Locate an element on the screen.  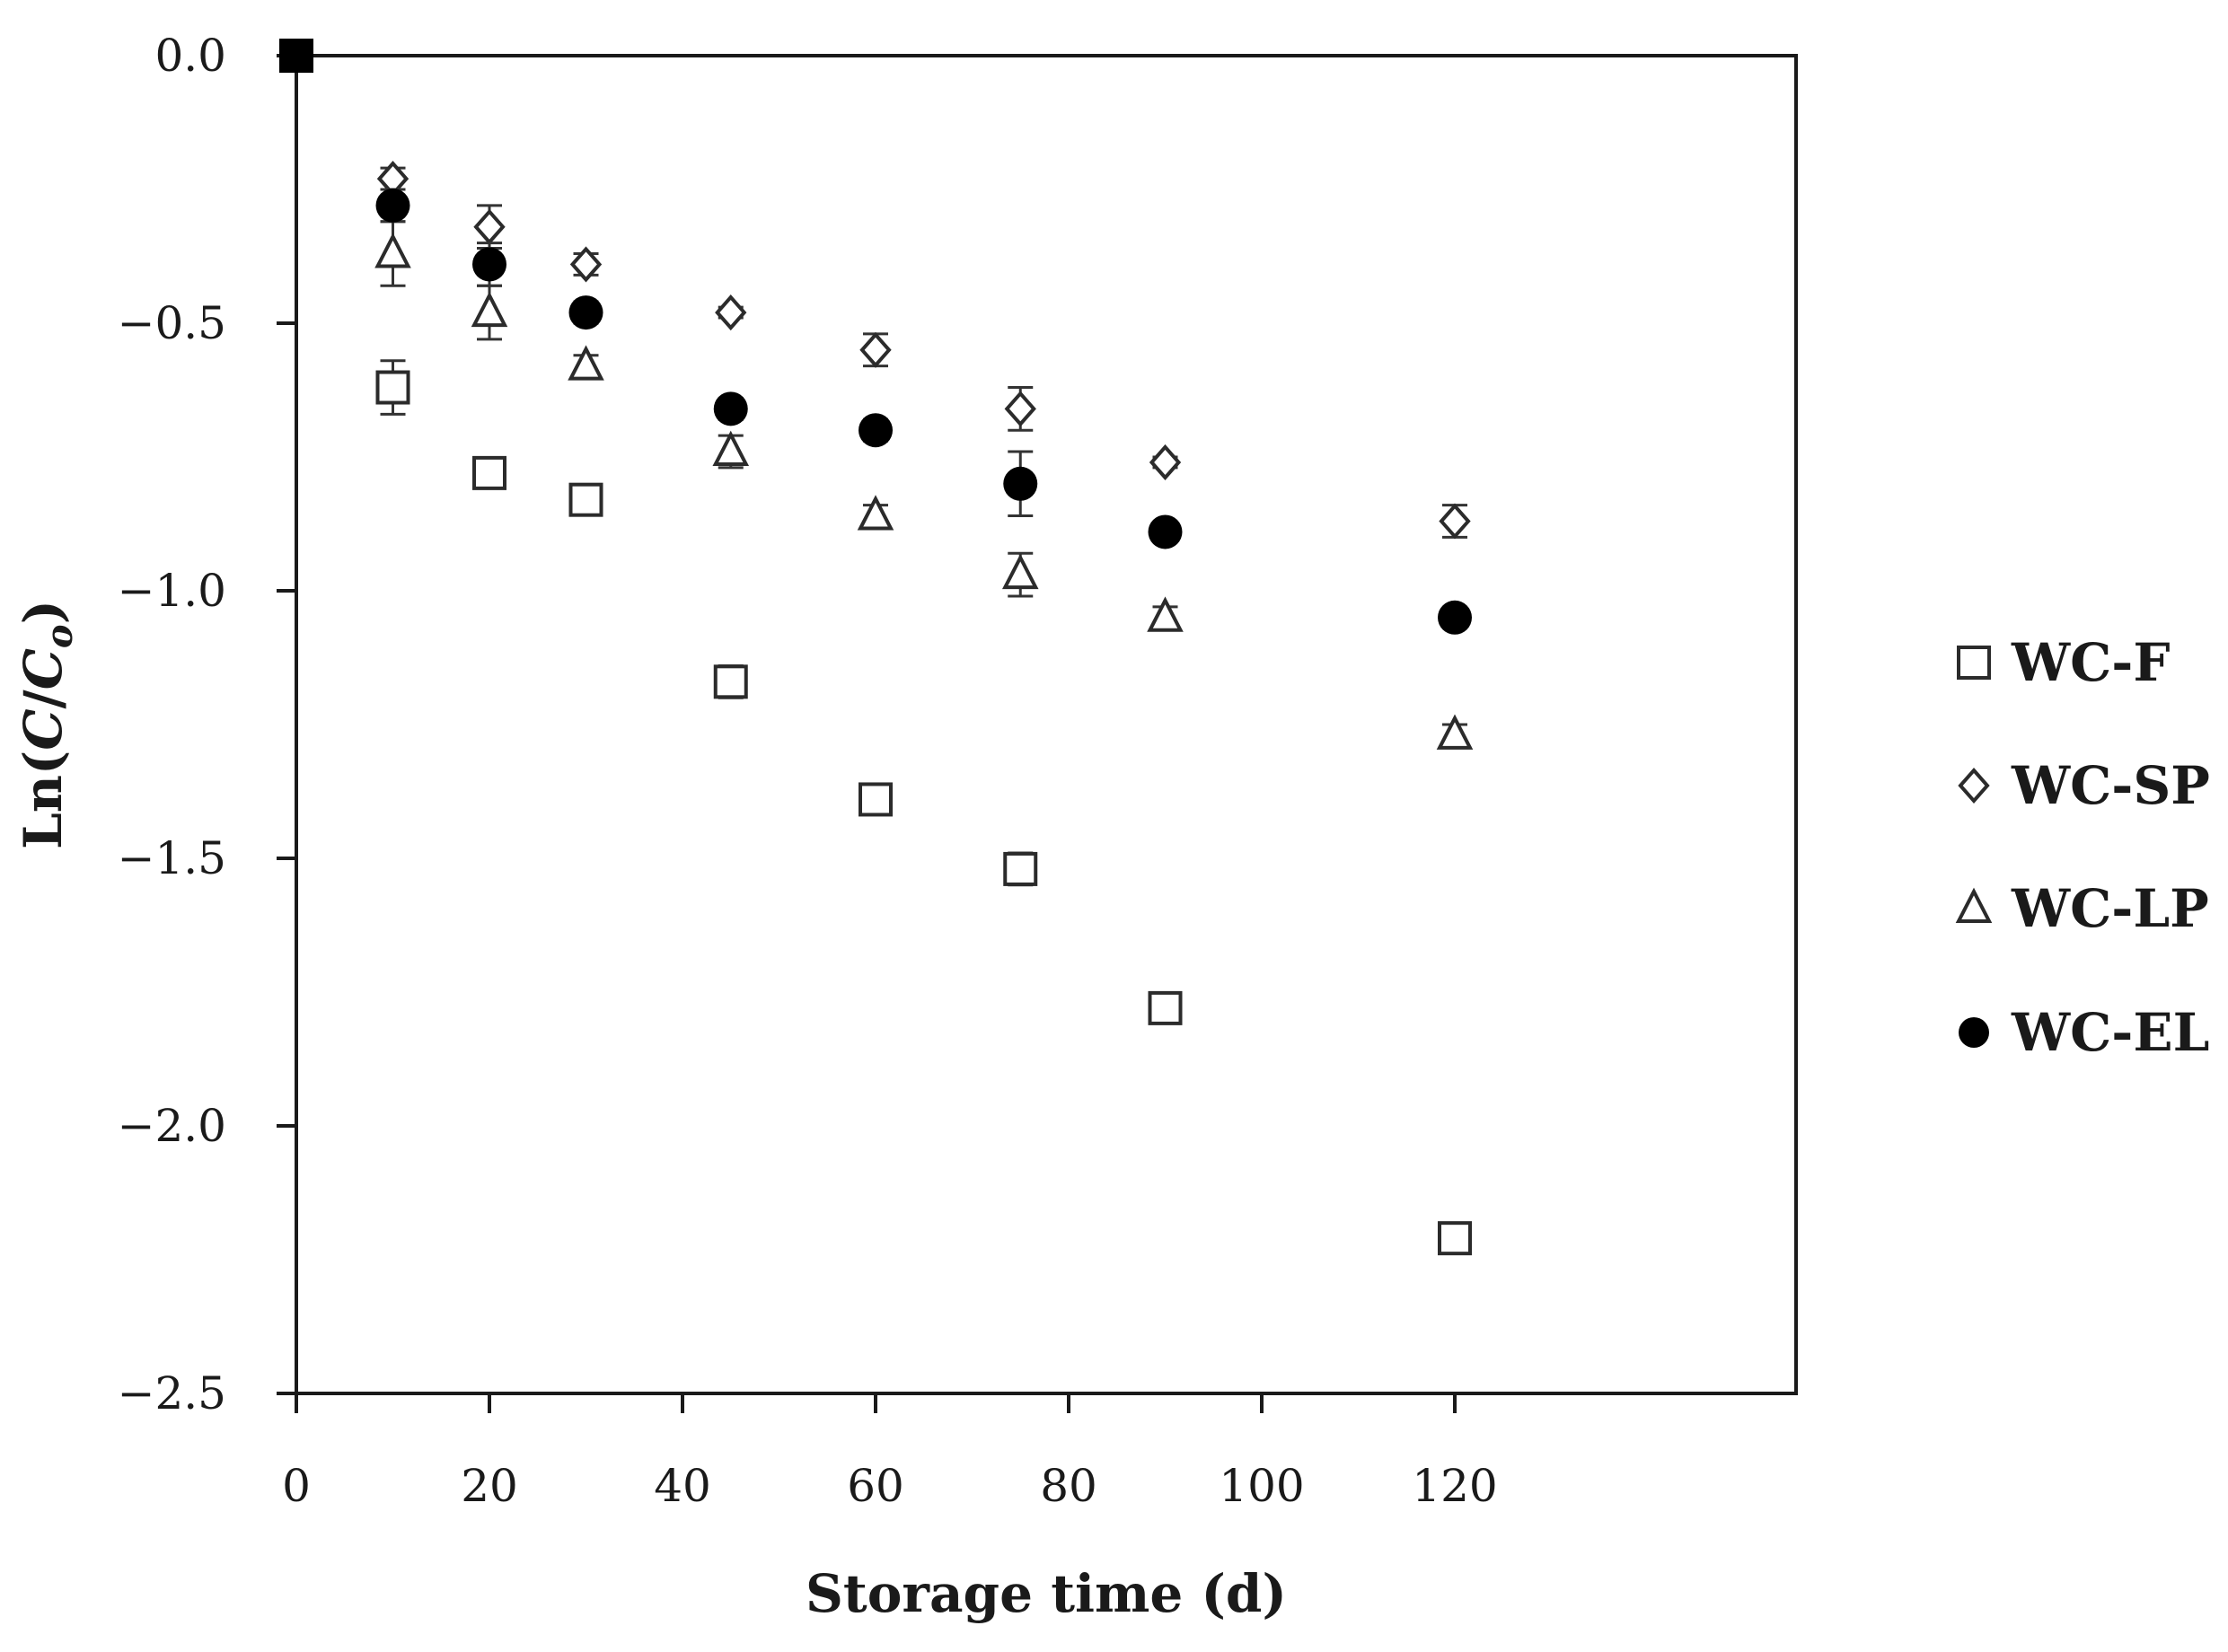
x-tick-label: 60 is located at coordinates (875, 1486).